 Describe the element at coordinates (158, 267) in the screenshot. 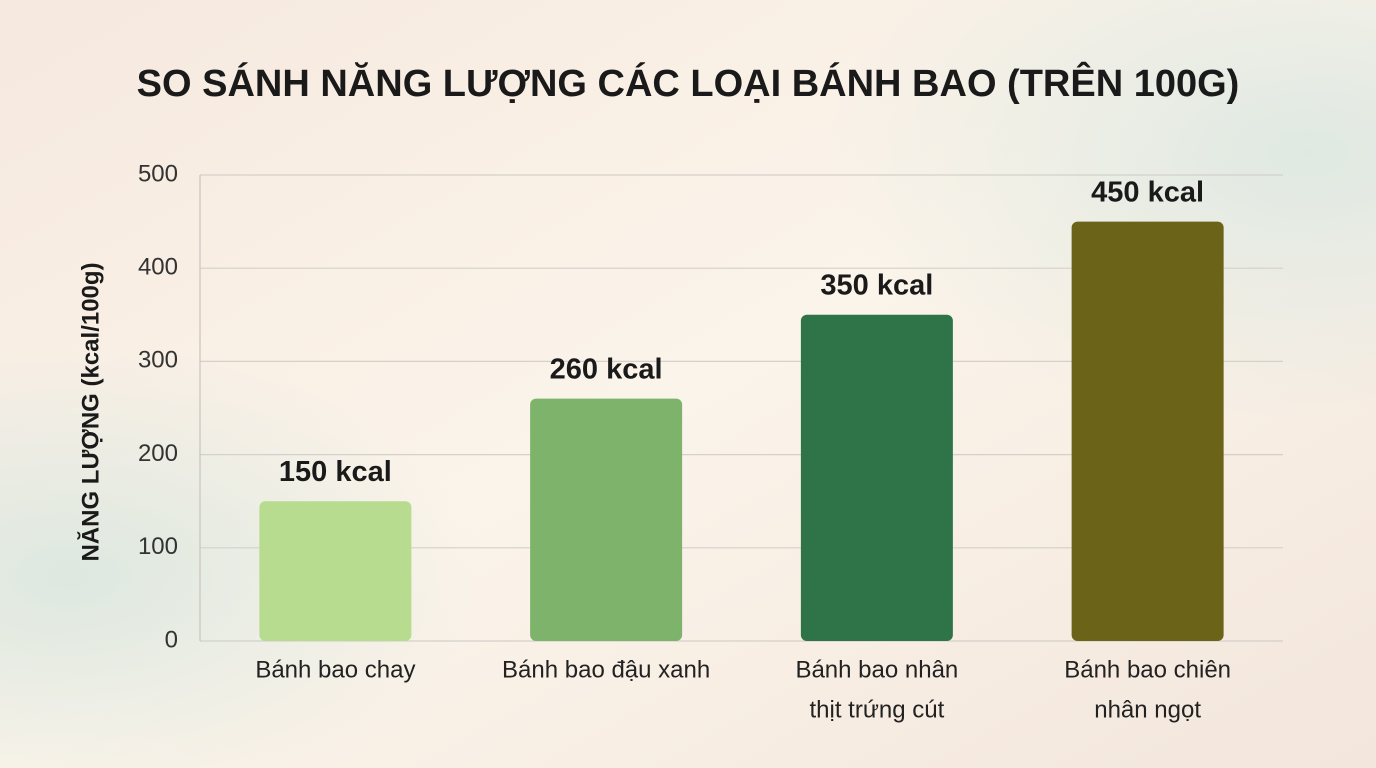

I see `y-tick-label: 400` at that location.